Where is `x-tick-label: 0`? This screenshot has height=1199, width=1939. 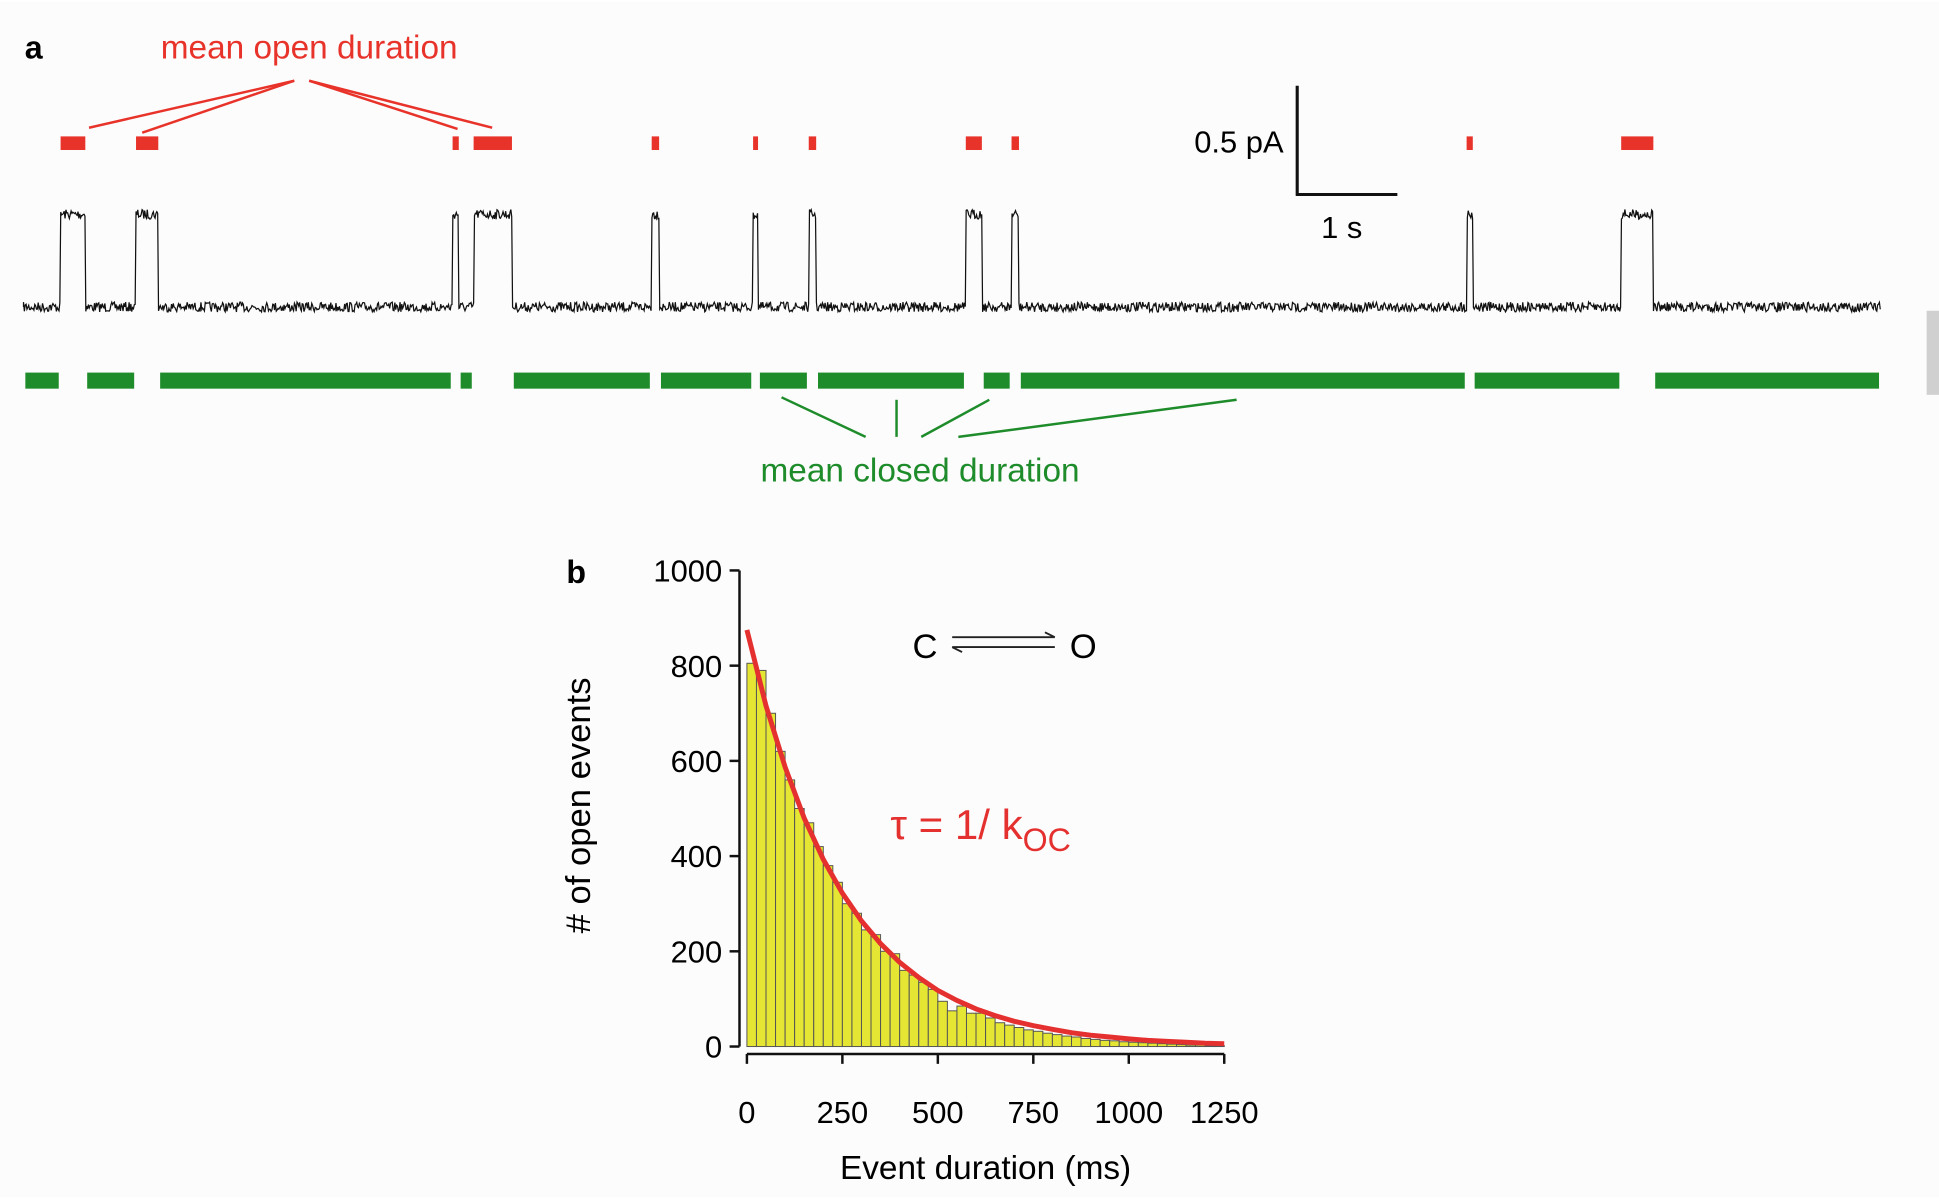
x-tick-label: 0 is located at coordinates (746, 1112).